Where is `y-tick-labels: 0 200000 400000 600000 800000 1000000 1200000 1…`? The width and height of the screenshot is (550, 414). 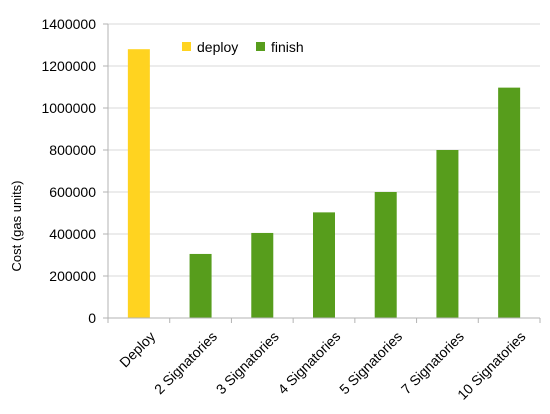
y-tick-labels: 0 200000 400000 600000 800000 1000000 1200000 1… is located at coordinates (68, 171).